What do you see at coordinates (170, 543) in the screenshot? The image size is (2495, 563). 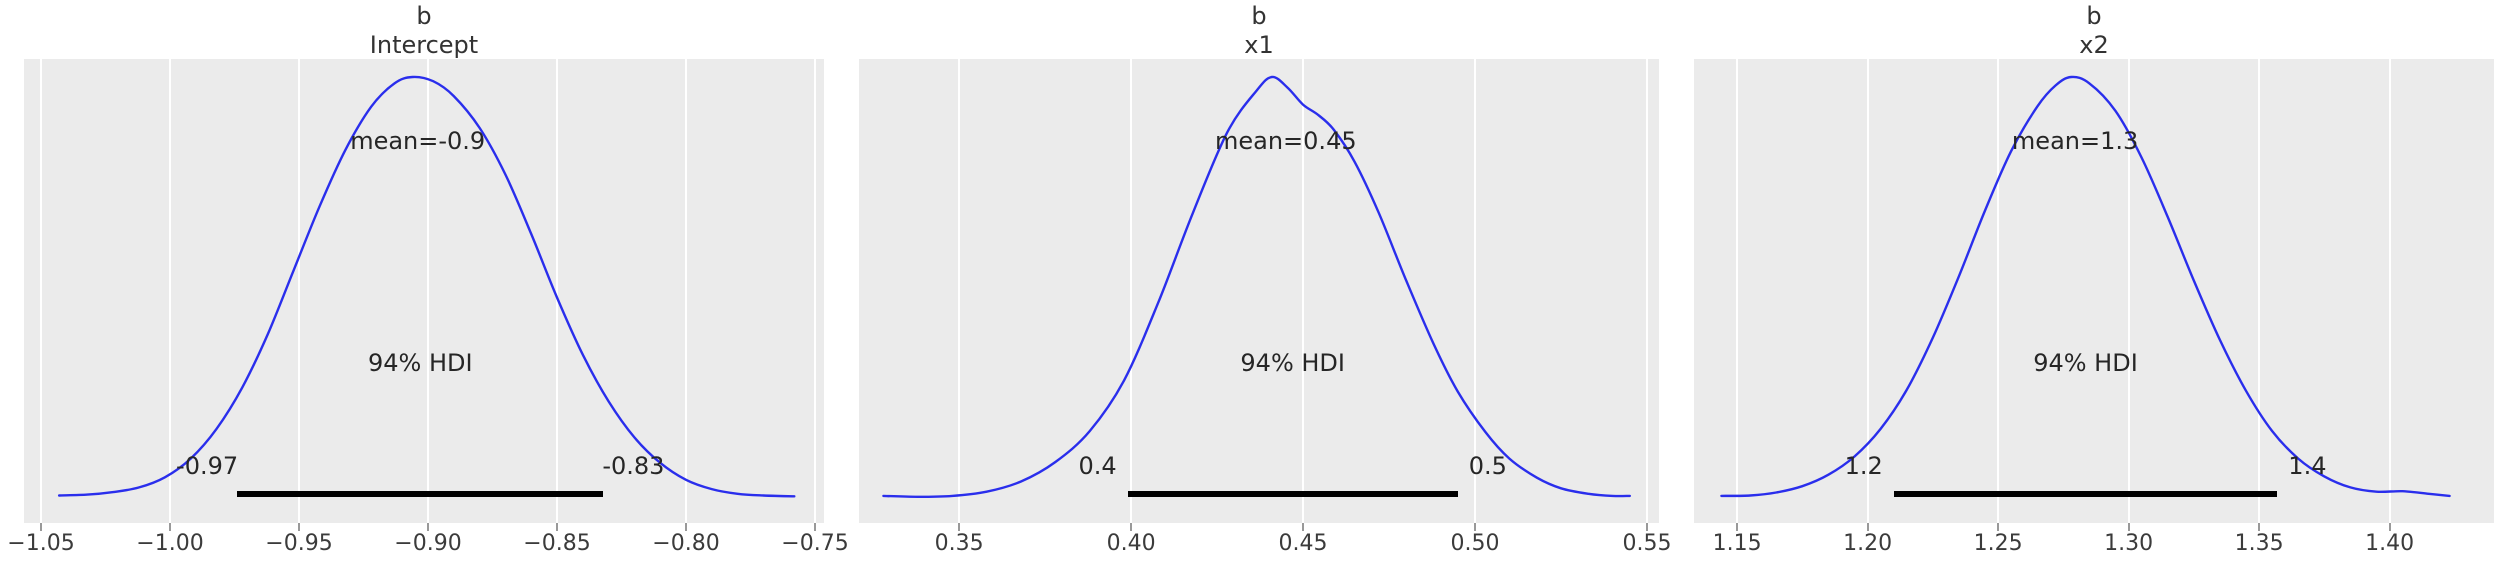 I see `x-tick-label: −1.00` at bounding box center [170, 543].